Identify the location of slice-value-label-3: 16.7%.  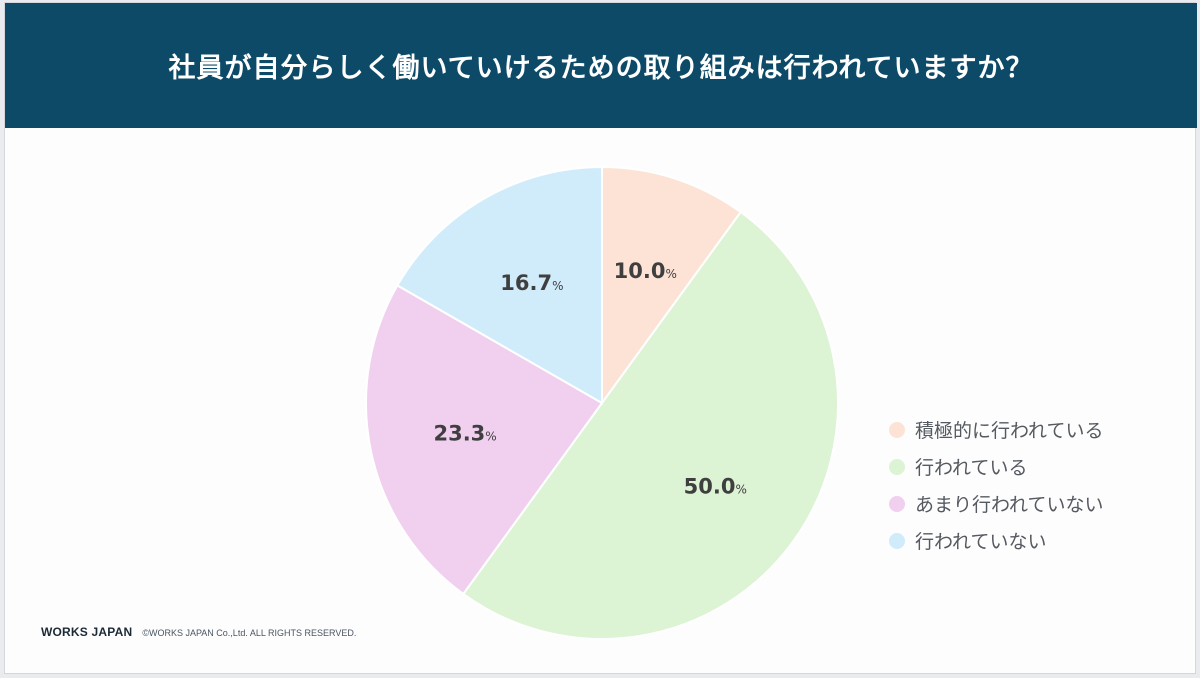
(531, 283).